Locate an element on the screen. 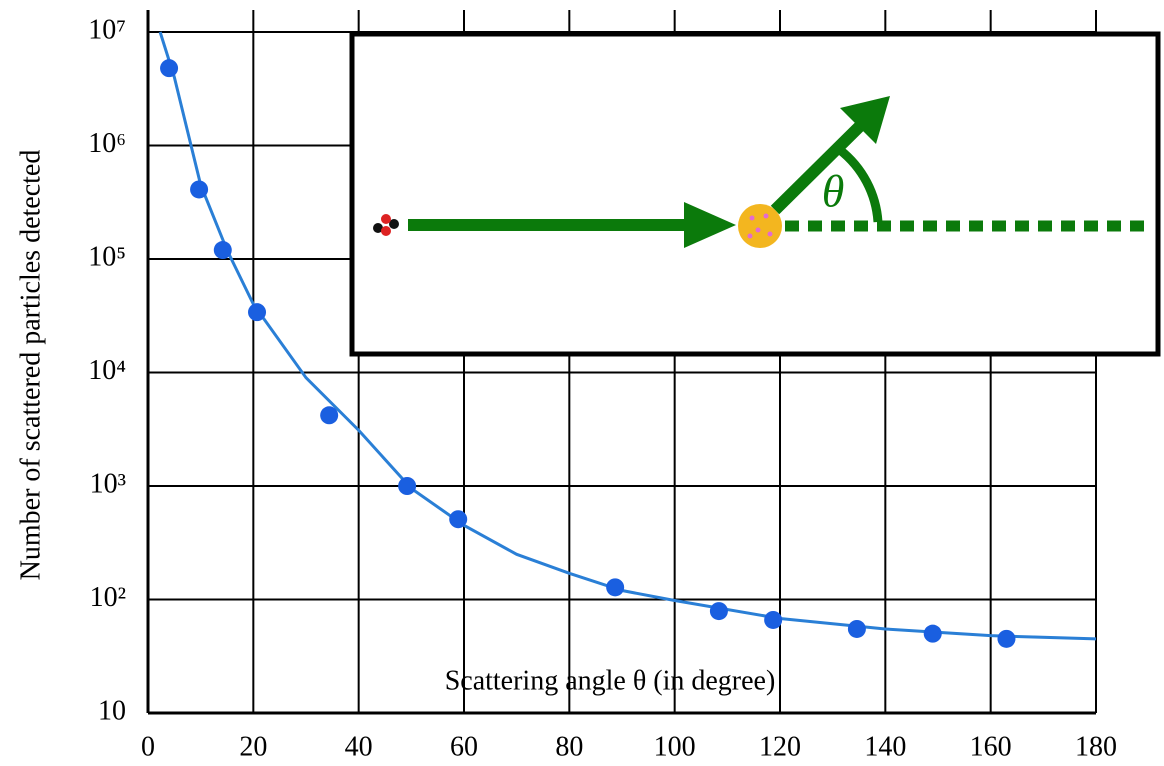 This screenshot has height=766, width=1164. y-tick-label: 10⁴ is located at coordinates (107, 370).